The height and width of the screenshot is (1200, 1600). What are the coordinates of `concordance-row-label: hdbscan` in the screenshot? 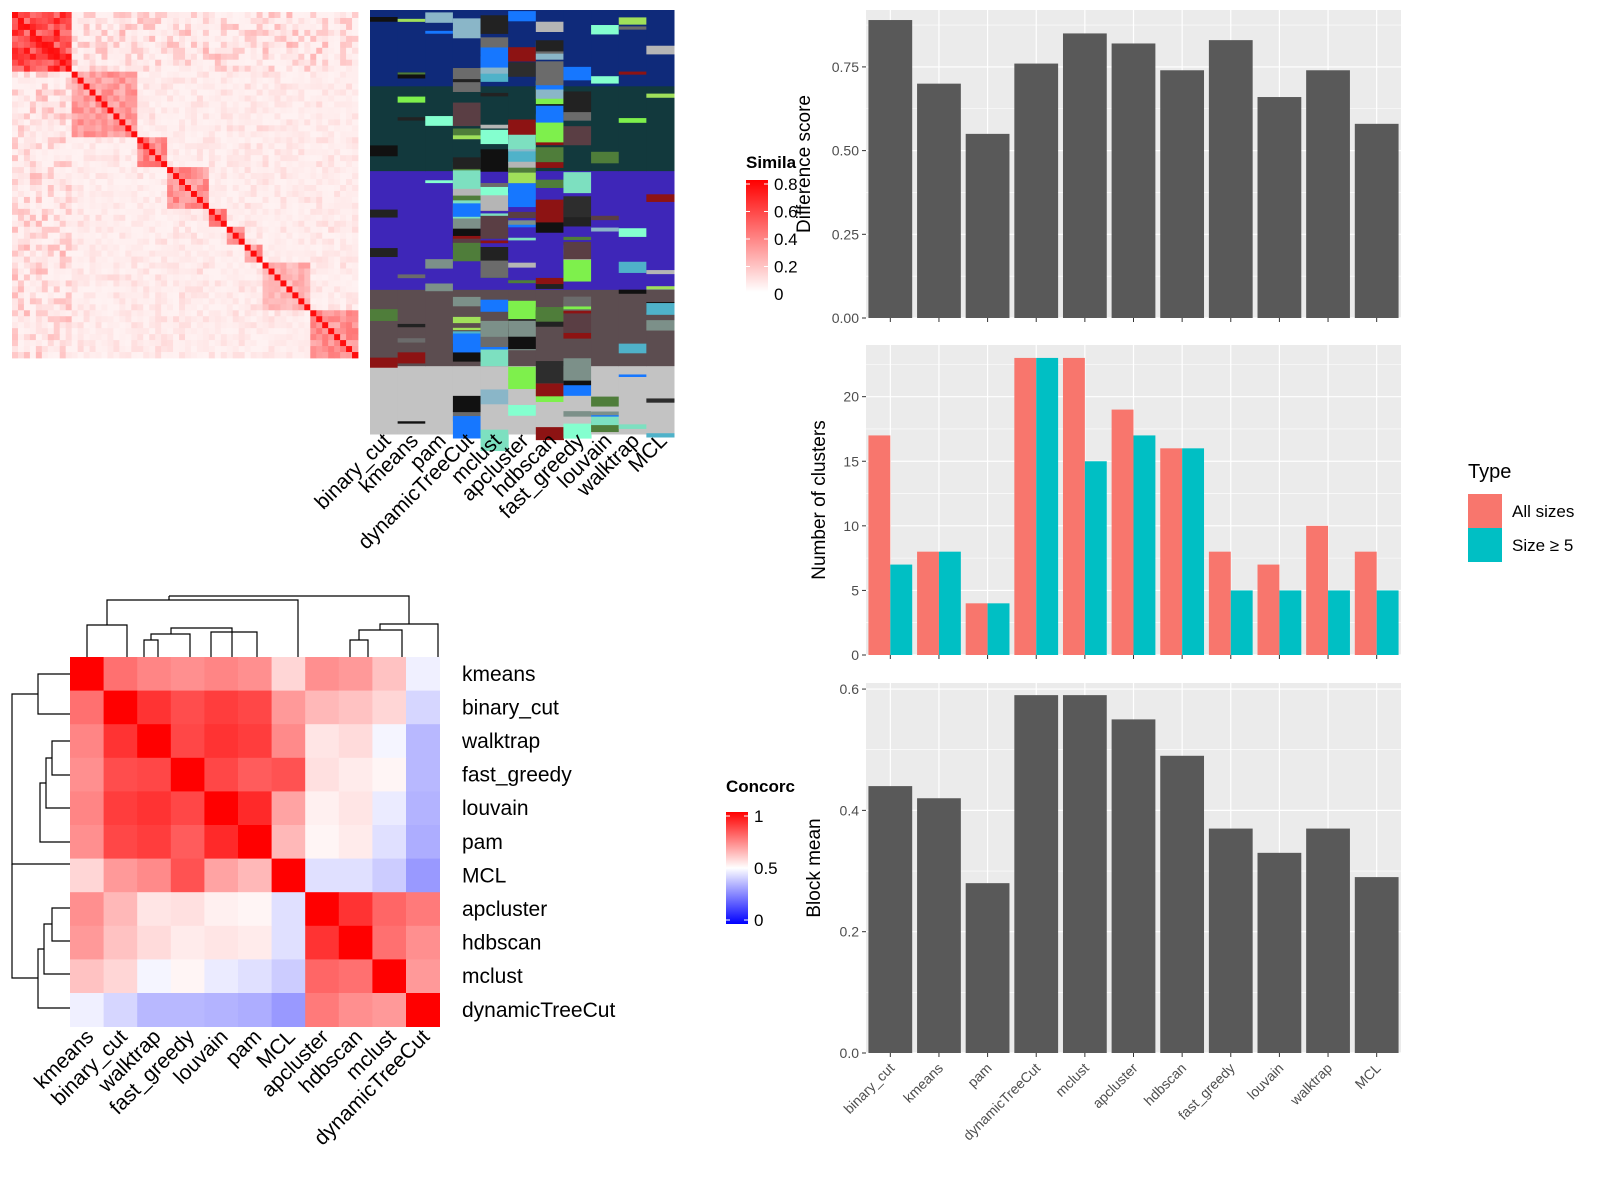 It's located at (501, 943).